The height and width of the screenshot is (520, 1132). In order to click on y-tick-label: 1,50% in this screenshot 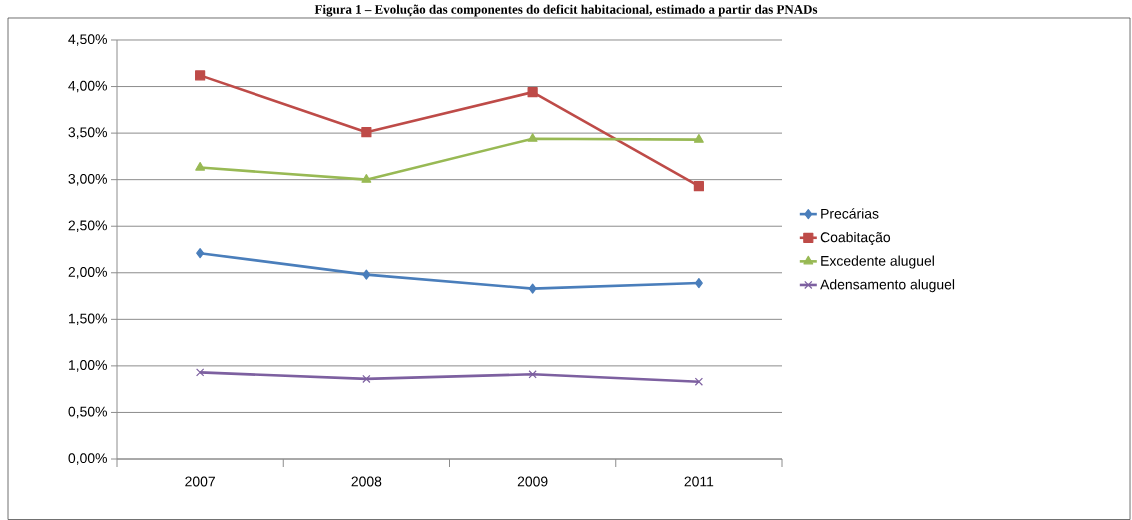, I will do `click(87, 319)`.